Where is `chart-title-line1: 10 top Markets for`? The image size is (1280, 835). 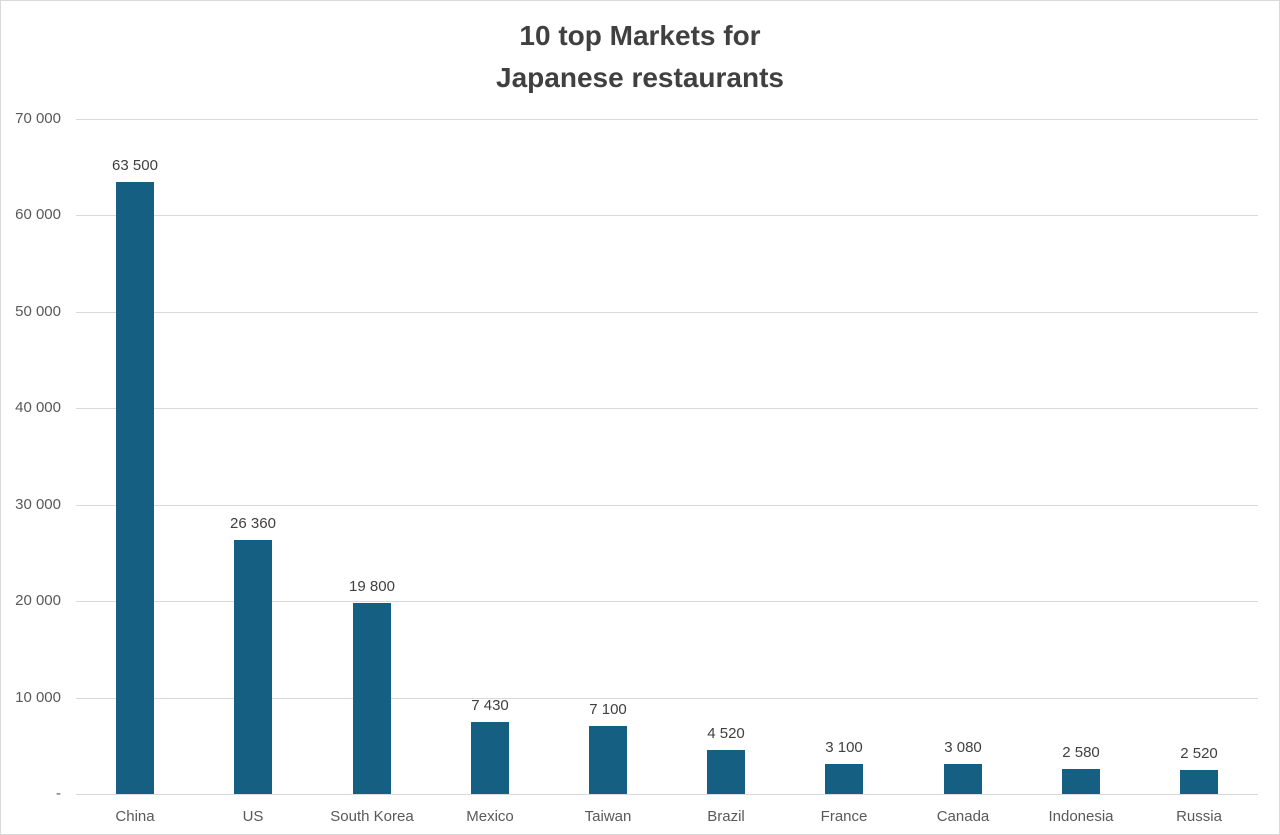 chart-title-line1: 10 top Markets for is located at coordinates (640, 35).